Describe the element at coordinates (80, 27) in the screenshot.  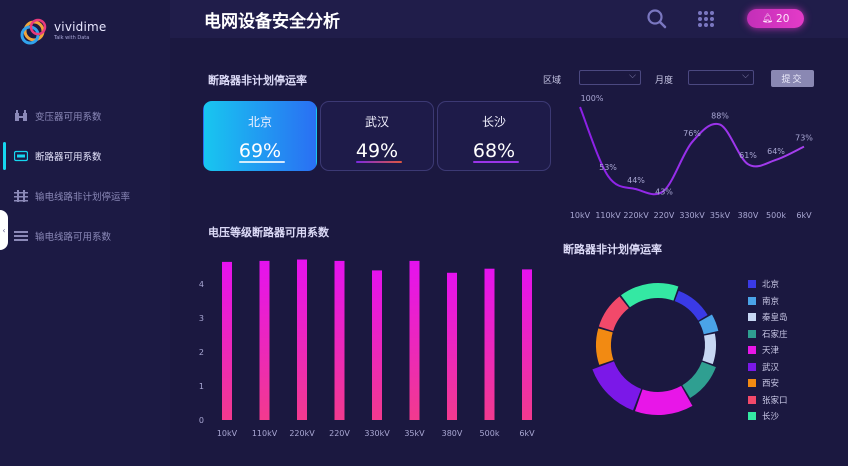
I see `logo-text: vividime` at that location.